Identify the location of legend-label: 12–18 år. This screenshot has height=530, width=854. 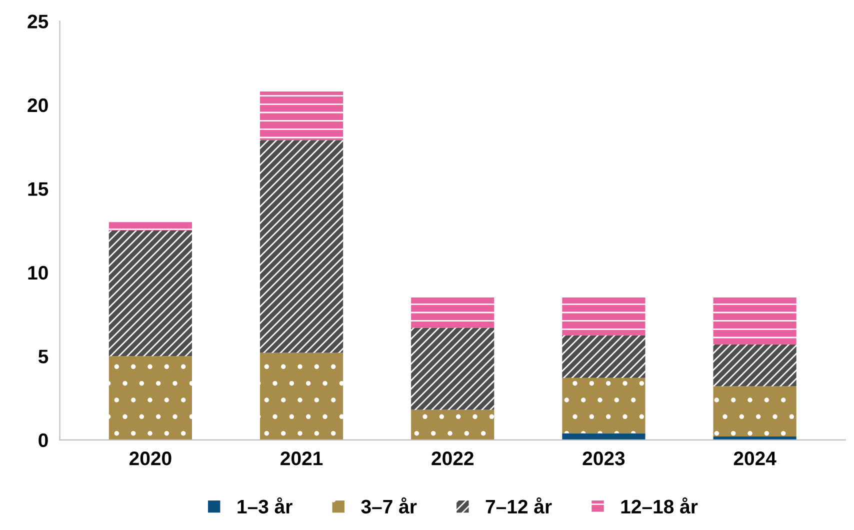
(659, 505).